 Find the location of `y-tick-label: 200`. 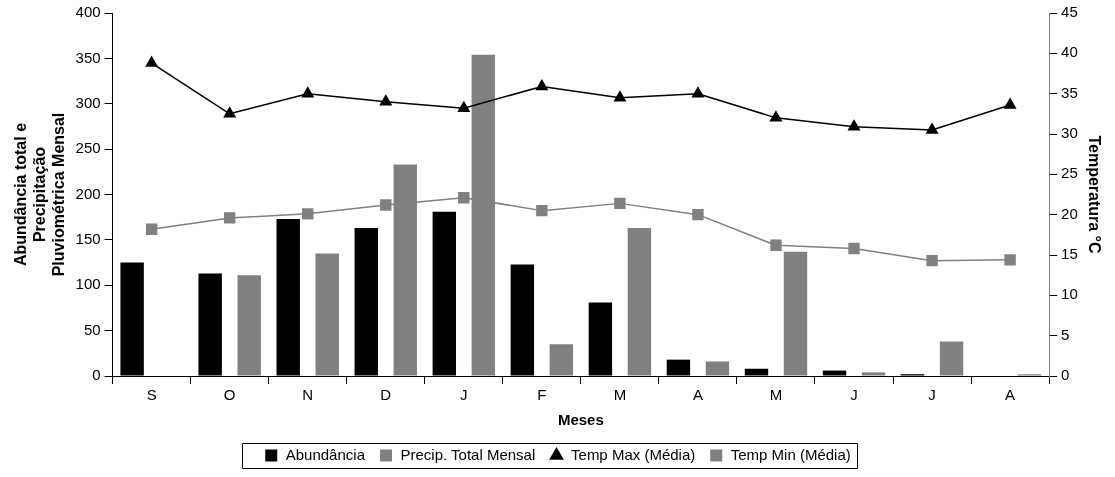

y-tick-label: 200 is located at coordinates (88, 193).